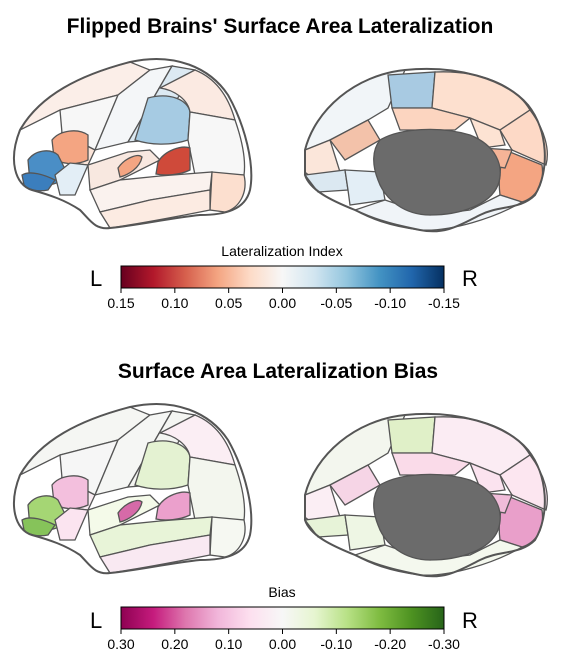  Describe the element at coordinates (444, 644) in the screenshot. I see `colorbar-tick-label: -0.30` at that location.